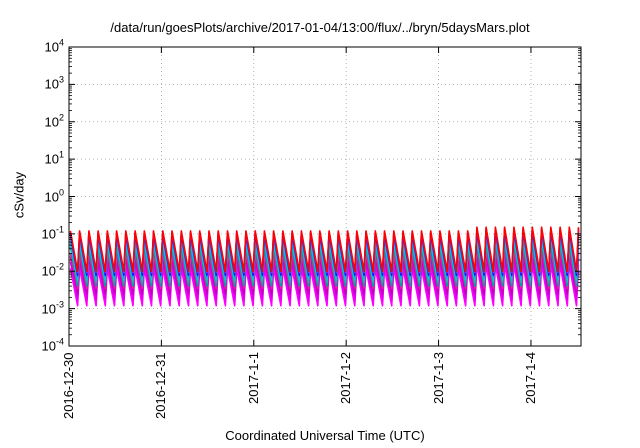 The height and width of the screenshot is (448, 640). I want to click on y-tick-exponent: 3, so click(61, 79).